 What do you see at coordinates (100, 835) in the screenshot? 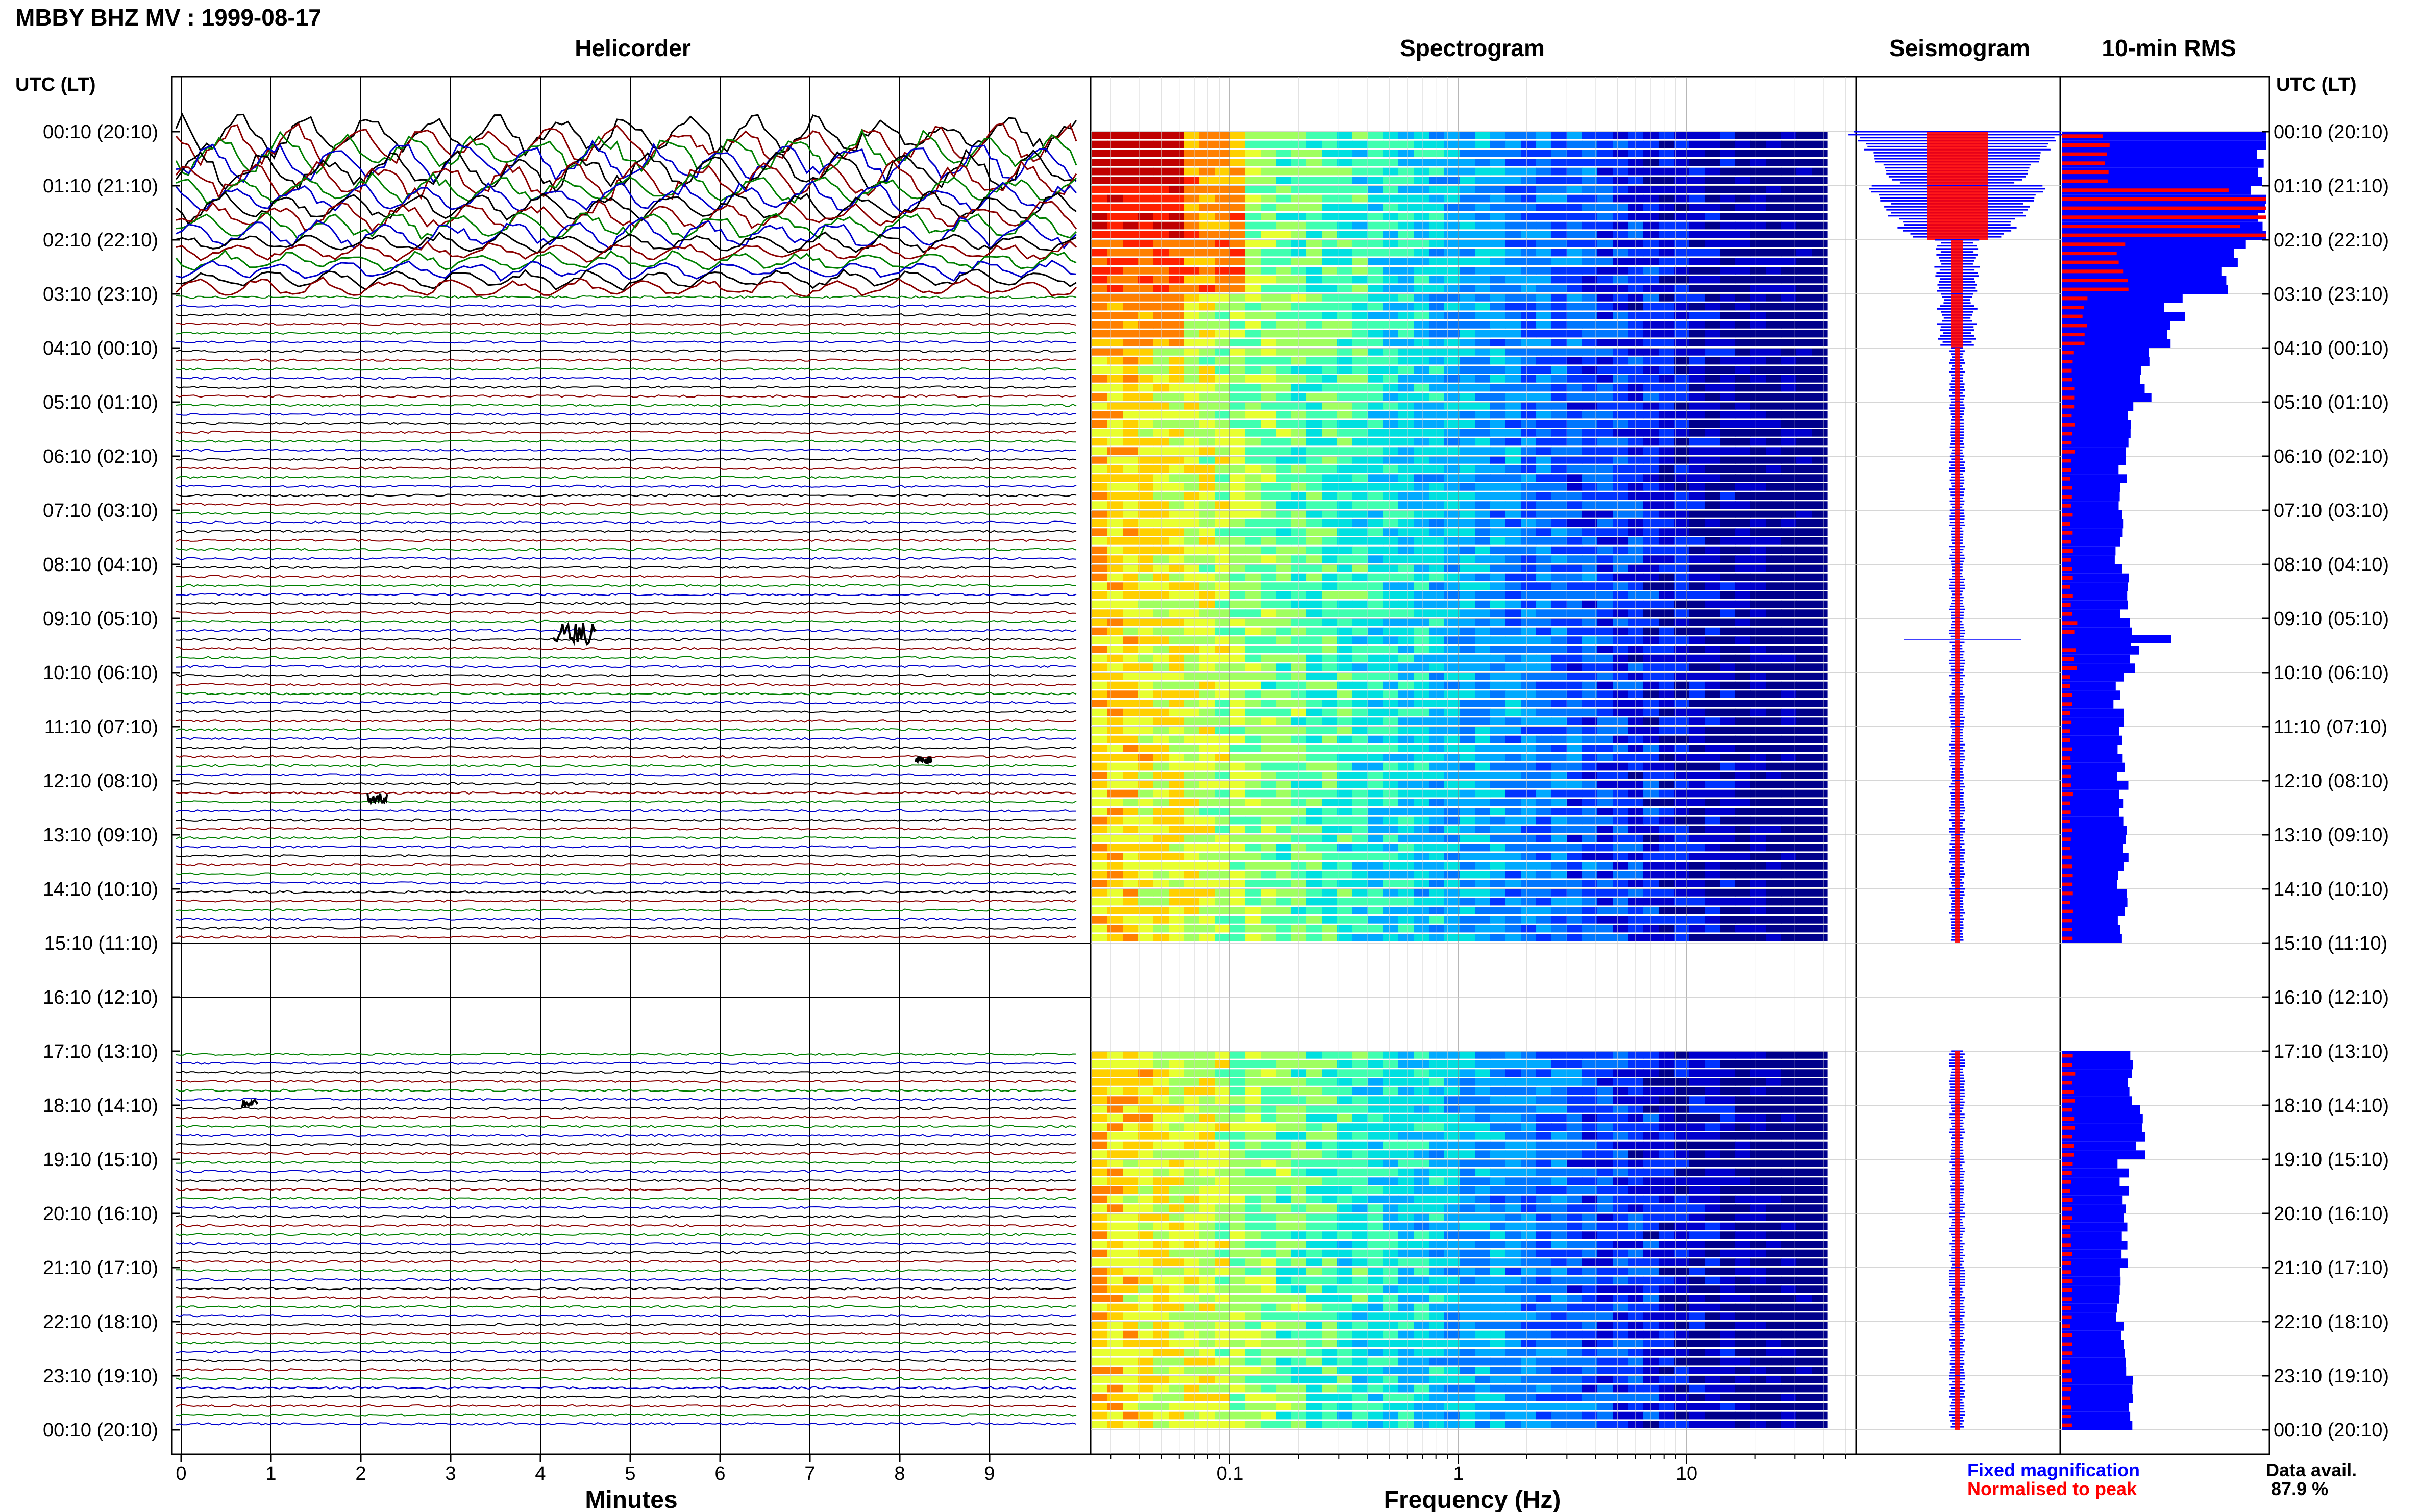
I see `time-label-left: 13:10 (09:10)` at bounding box center [100, 835].